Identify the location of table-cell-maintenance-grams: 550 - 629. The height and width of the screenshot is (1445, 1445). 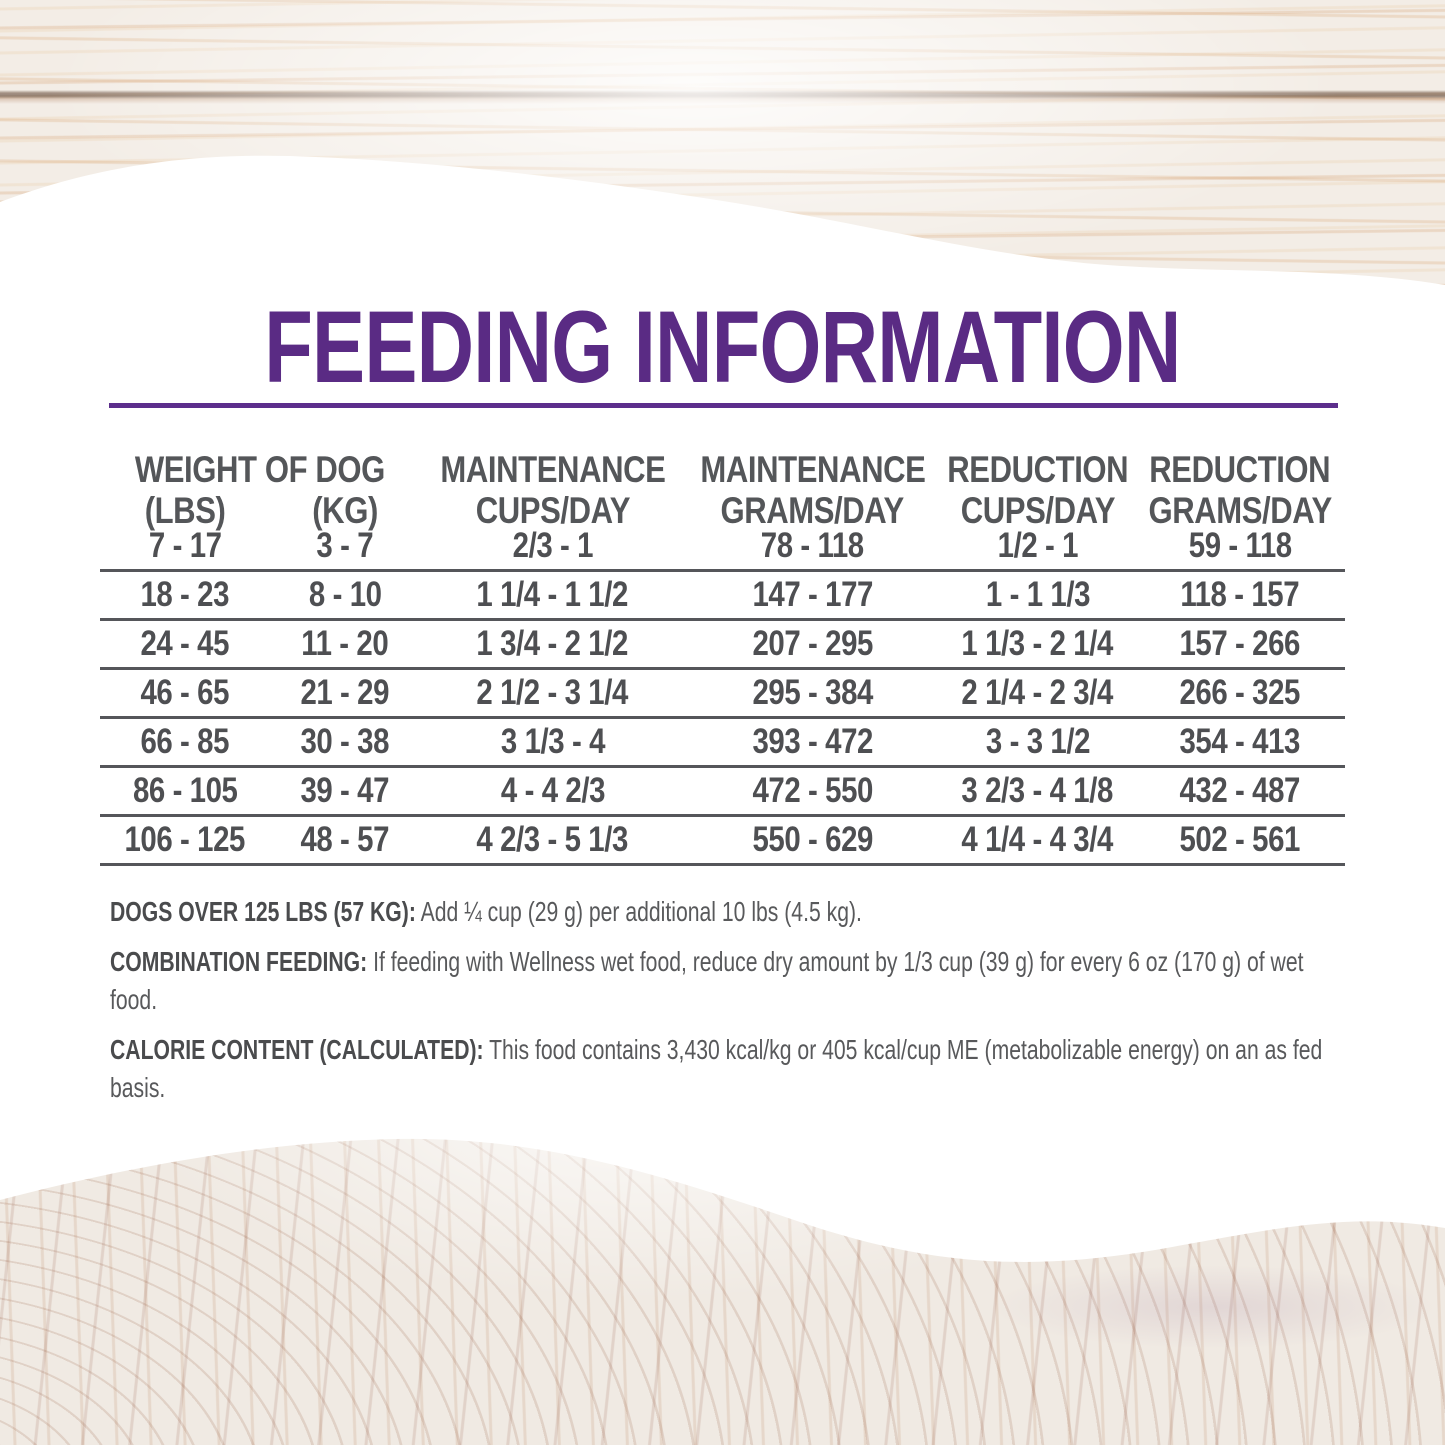
(812, 839).